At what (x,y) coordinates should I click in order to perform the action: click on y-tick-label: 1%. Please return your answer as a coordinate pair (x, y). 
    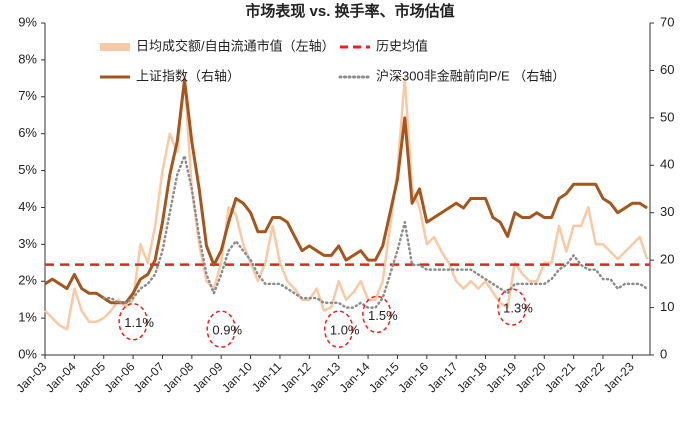
    Looking at the image, I should click on (27, 317).